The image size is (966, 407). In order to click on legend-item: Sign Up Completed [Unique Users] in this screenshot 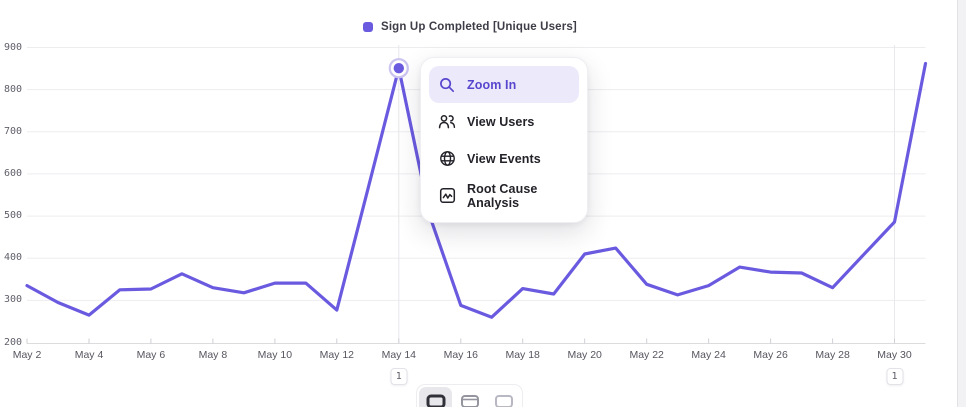, I will do `click(470, 27)`.